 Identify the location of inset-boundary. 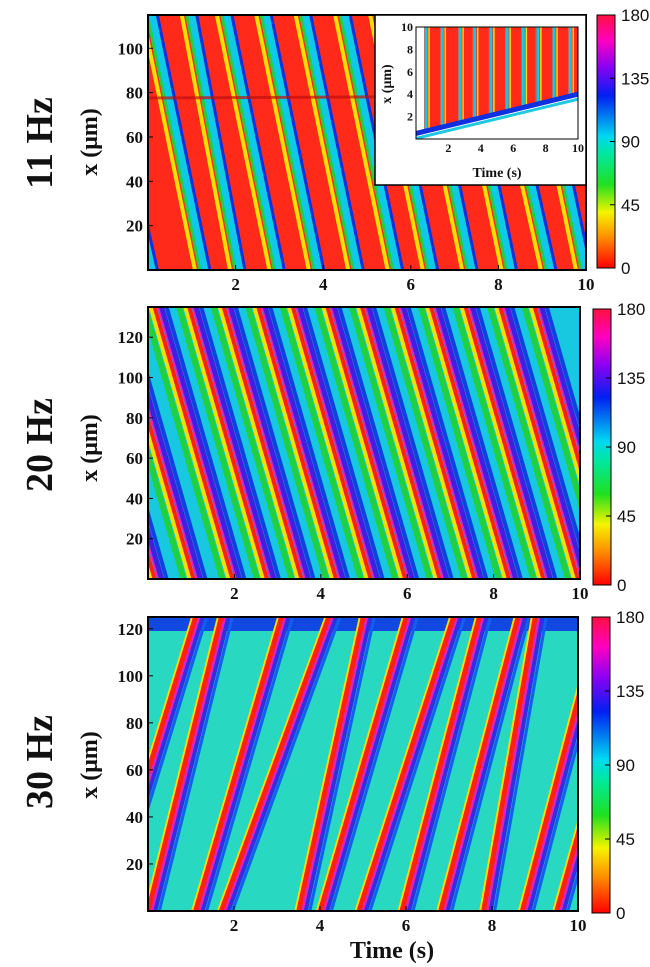
(497, 113).